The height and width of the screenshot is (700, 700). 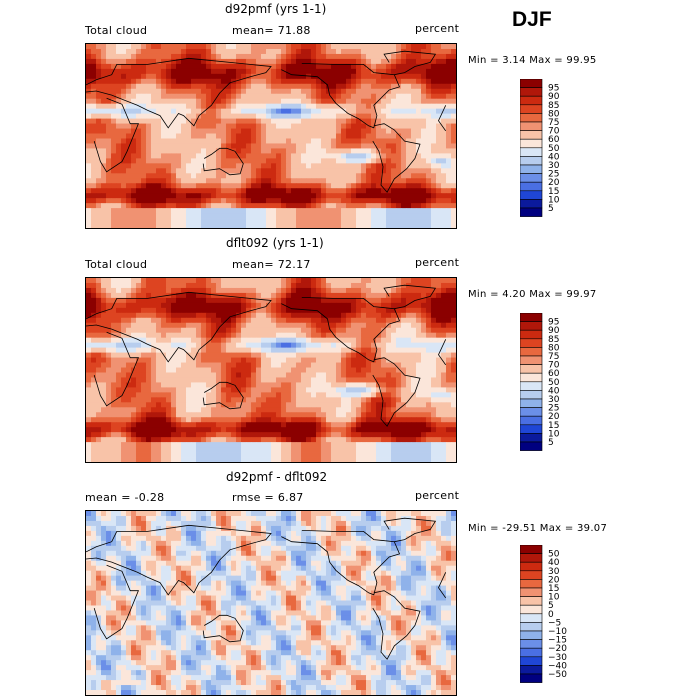 What do you see at coordinates (268, 497) in the screenshot?
I see `panel3-rmse-label: rmse = 6.87` at bounding box center [268, 497].